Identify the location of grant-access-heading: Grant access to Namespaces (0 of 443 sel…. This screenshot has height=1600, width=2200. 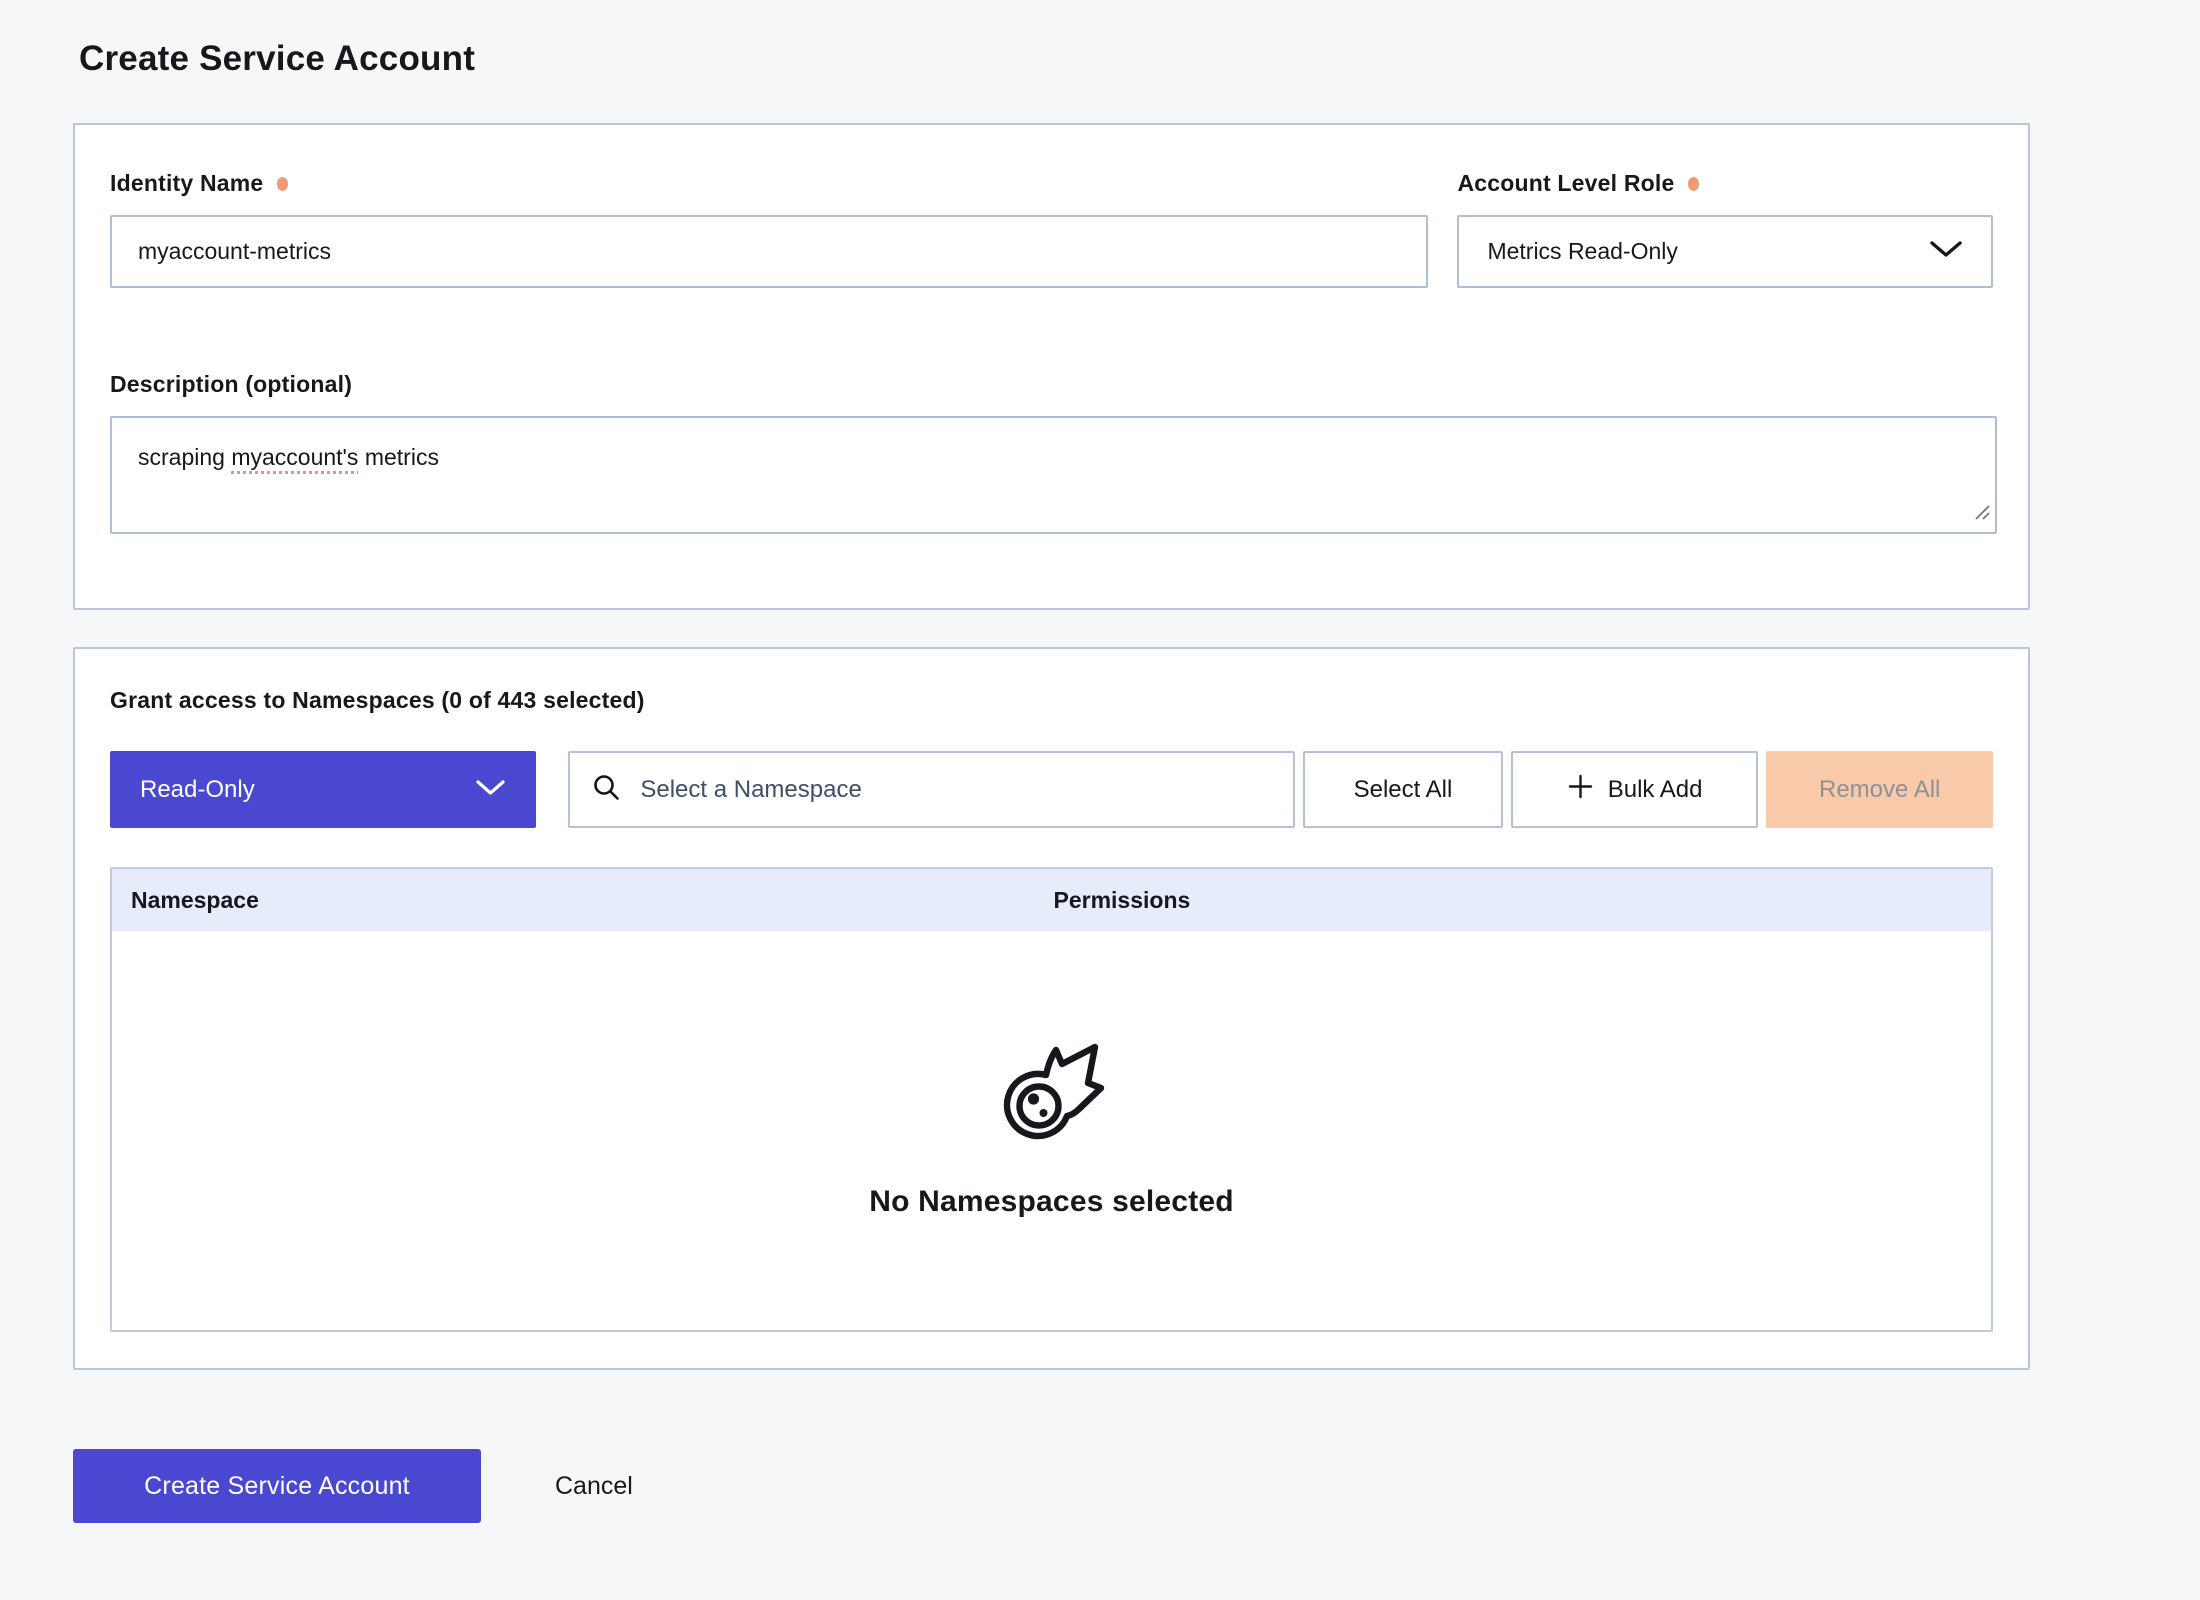
(377, 700).